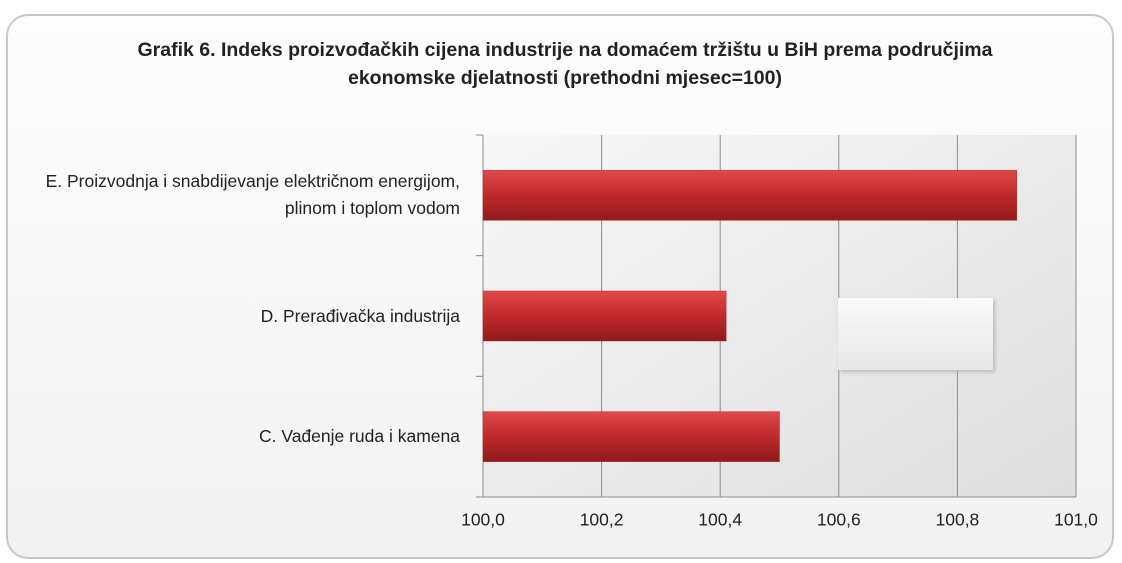 The height and width of the screenshot is (563, 1122). I want to click on category-label: C. Vađenje ruda i kamena, so click(359, 436).